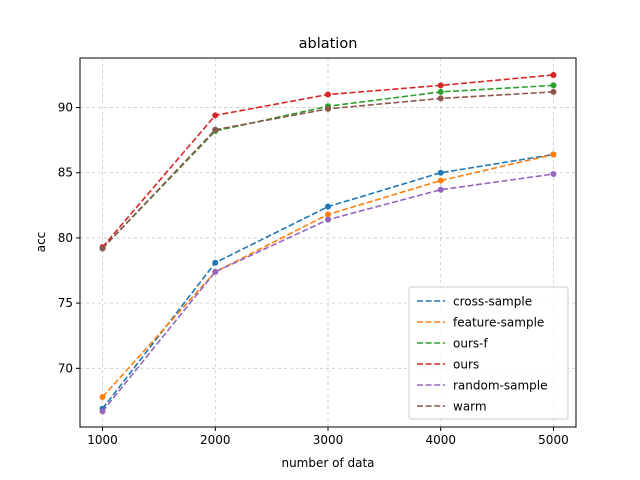  Describe the element at coordinates (65, 108) in the screenshot. I see `y-tick-label: 90` at that location.